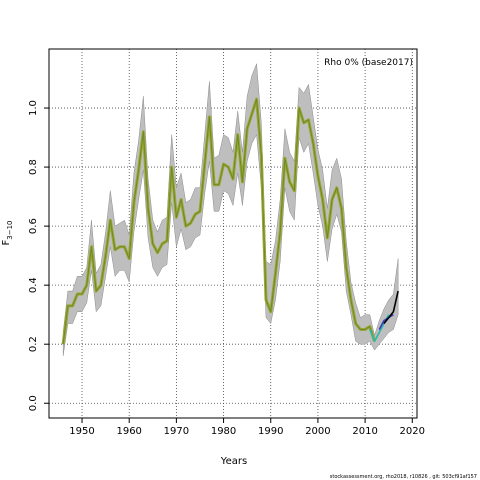 This screenshot has width=480, height=480. I want to click on y-axis-title-subscript: 3−10, so click(10, 230).